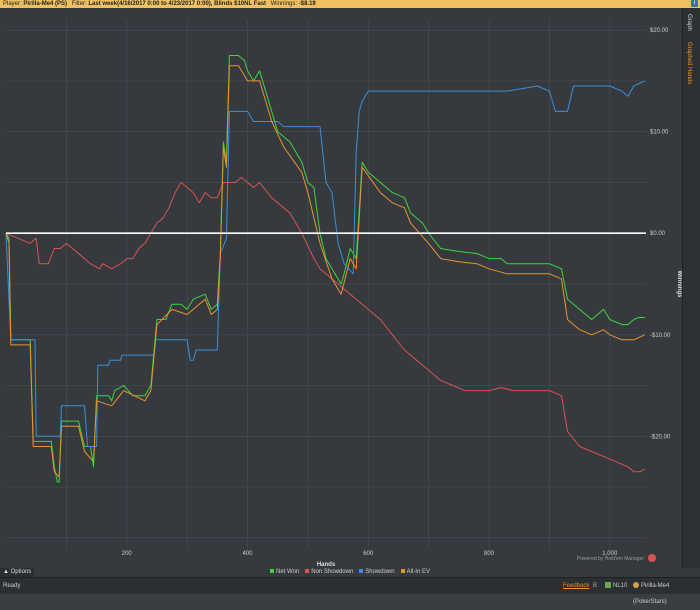 This screenshot has height=610, width=700. I want to click on info-icon: i, so click(694, 3).